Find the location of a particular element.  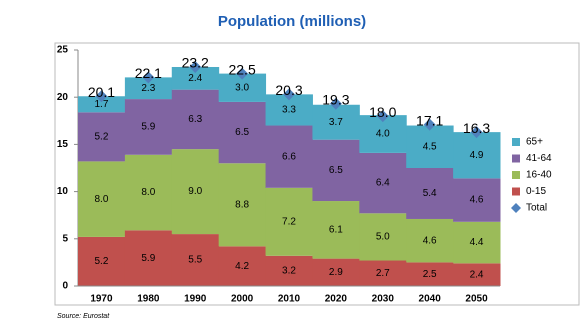

chart-title: Population (millions) is located at coordinates (292, 21).